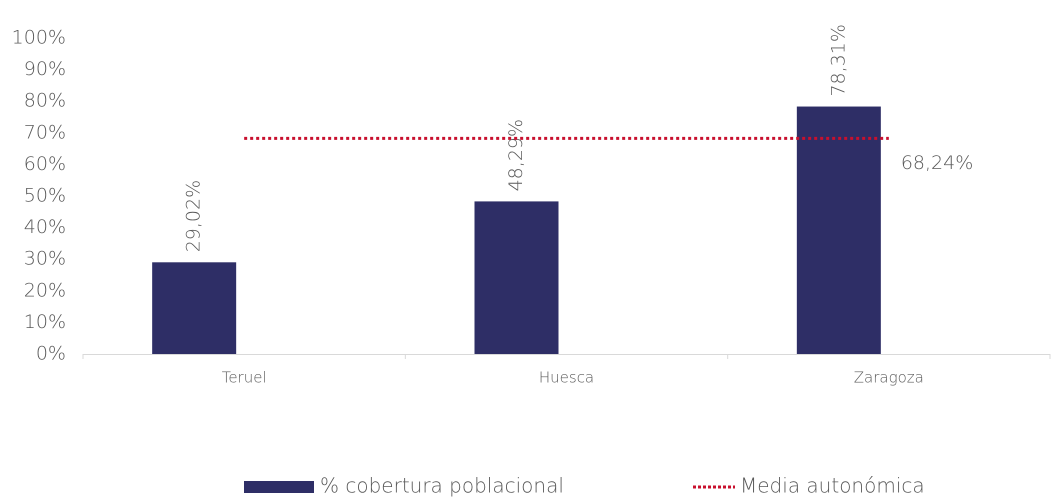 The image size is (1054, 497). What do you see at coordinates (45, 259) in the screenshot?
I see `y-tick-label: 30%` at bounding box center [45, 259].